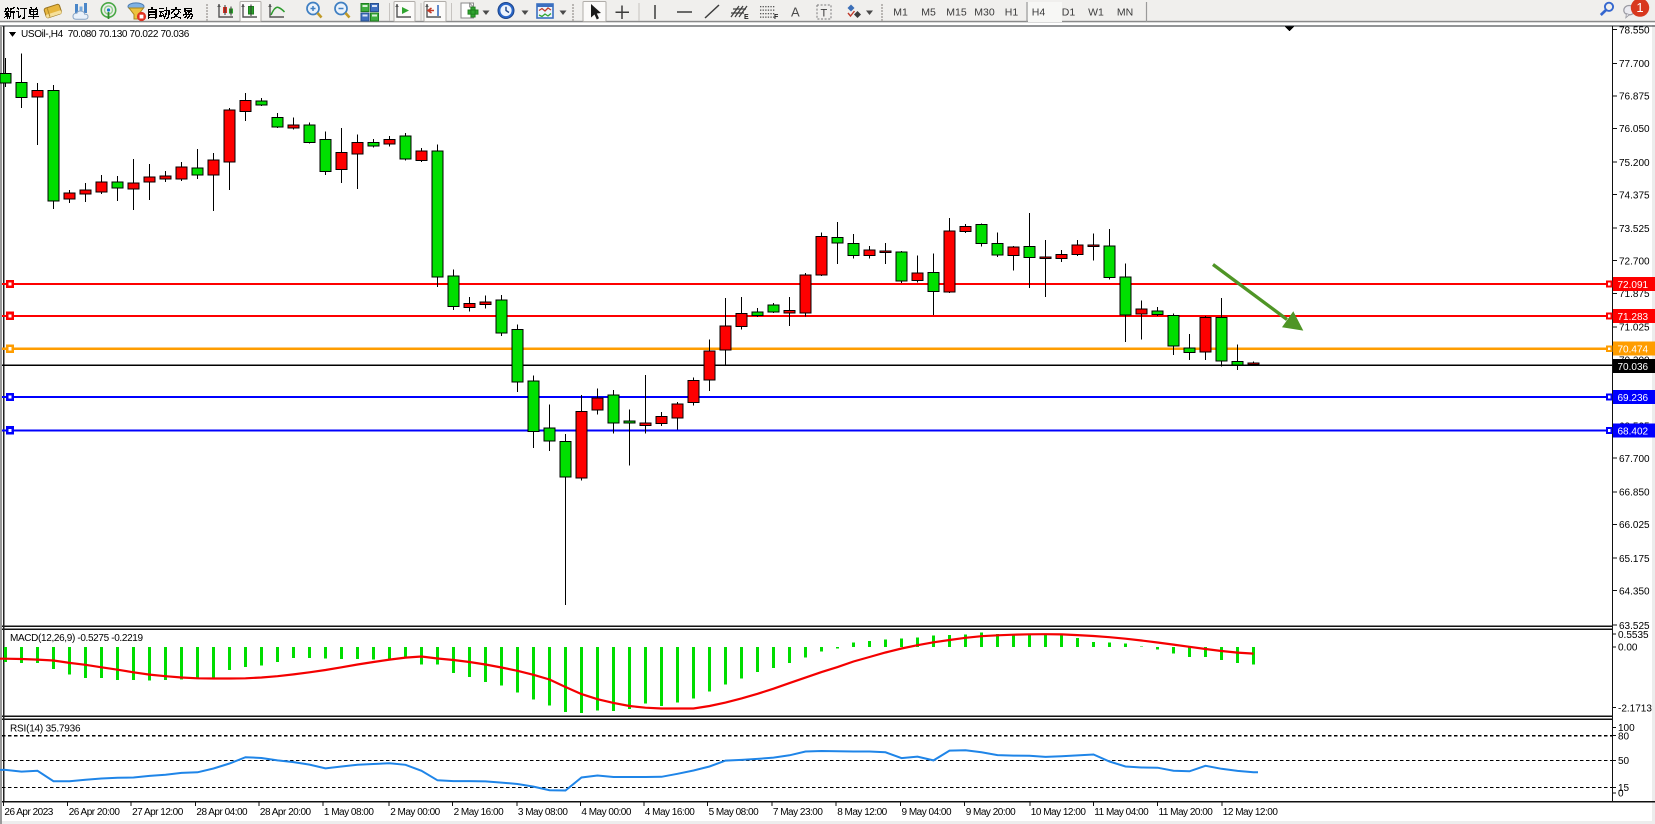 This screenshot has width=1655, height=824. Describe the element at coordinates (45, 728) in the screenshot. I see `svg-text: RSI(14) 35.7936` at that location.